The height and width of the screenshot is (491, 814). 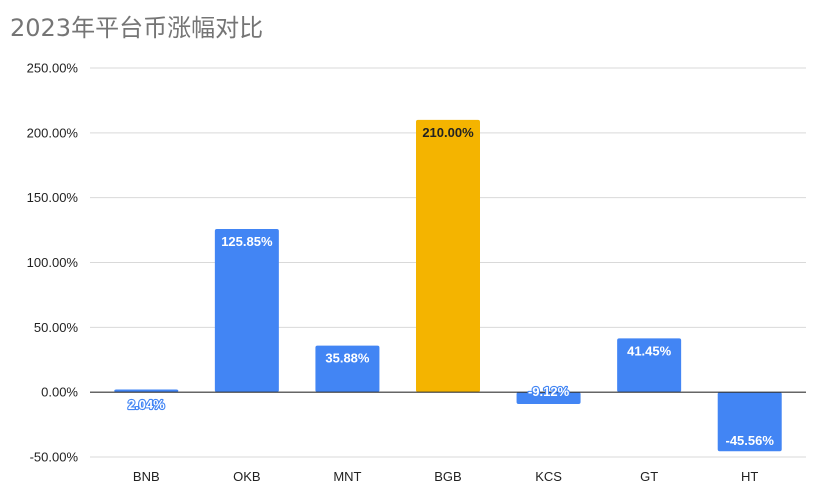 What do you see at coordinates (649, 350) in the screenshot?
I see `data-label: 41.45%` at bounding box center [649, 350].